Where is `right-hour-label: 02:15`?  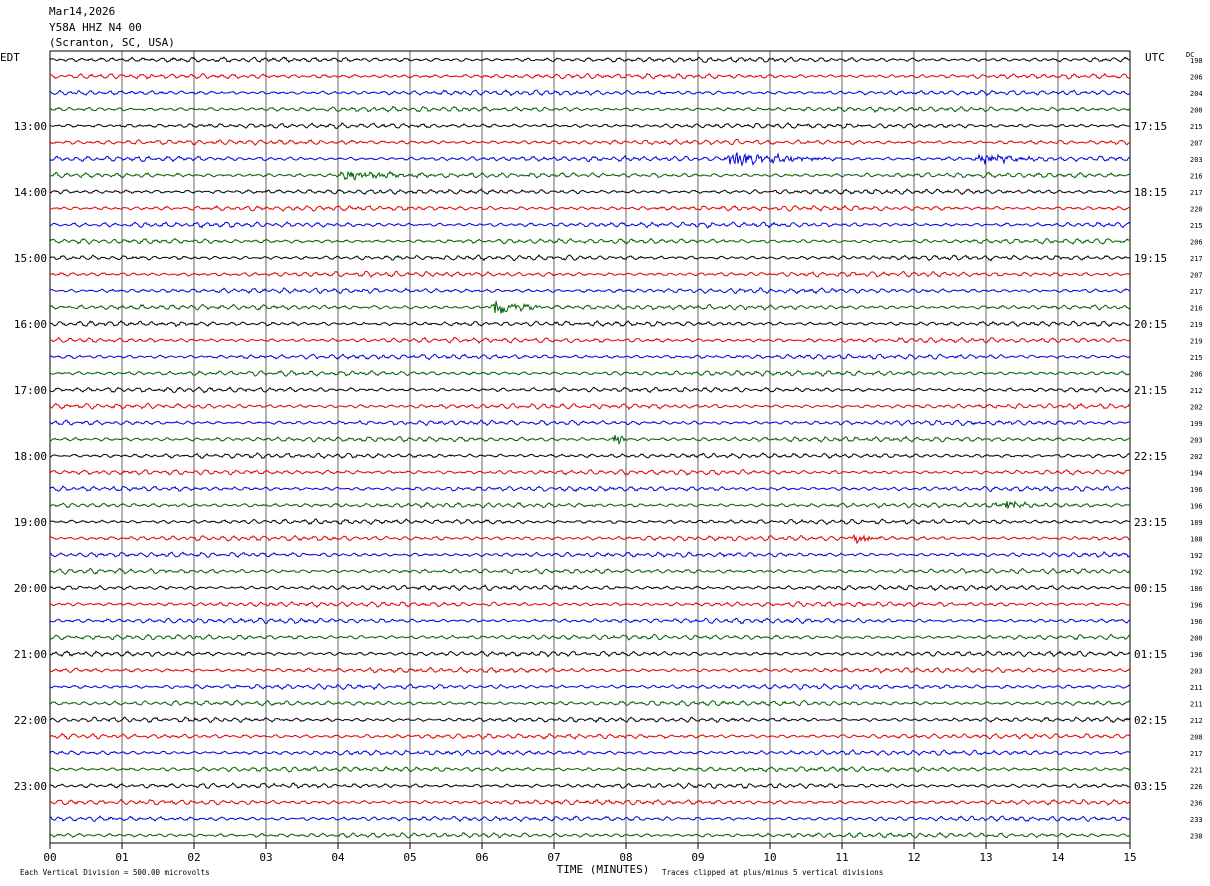 right-hour-label: 02:15 is located at coordinates (1150, 720).